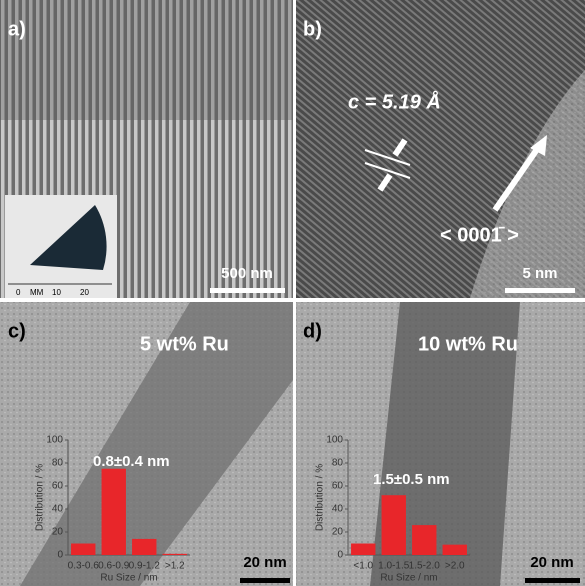 The height and width of the screenshot is (586, 585). I want to click on scale-bar-label: 5 nm, so click(539, 273).